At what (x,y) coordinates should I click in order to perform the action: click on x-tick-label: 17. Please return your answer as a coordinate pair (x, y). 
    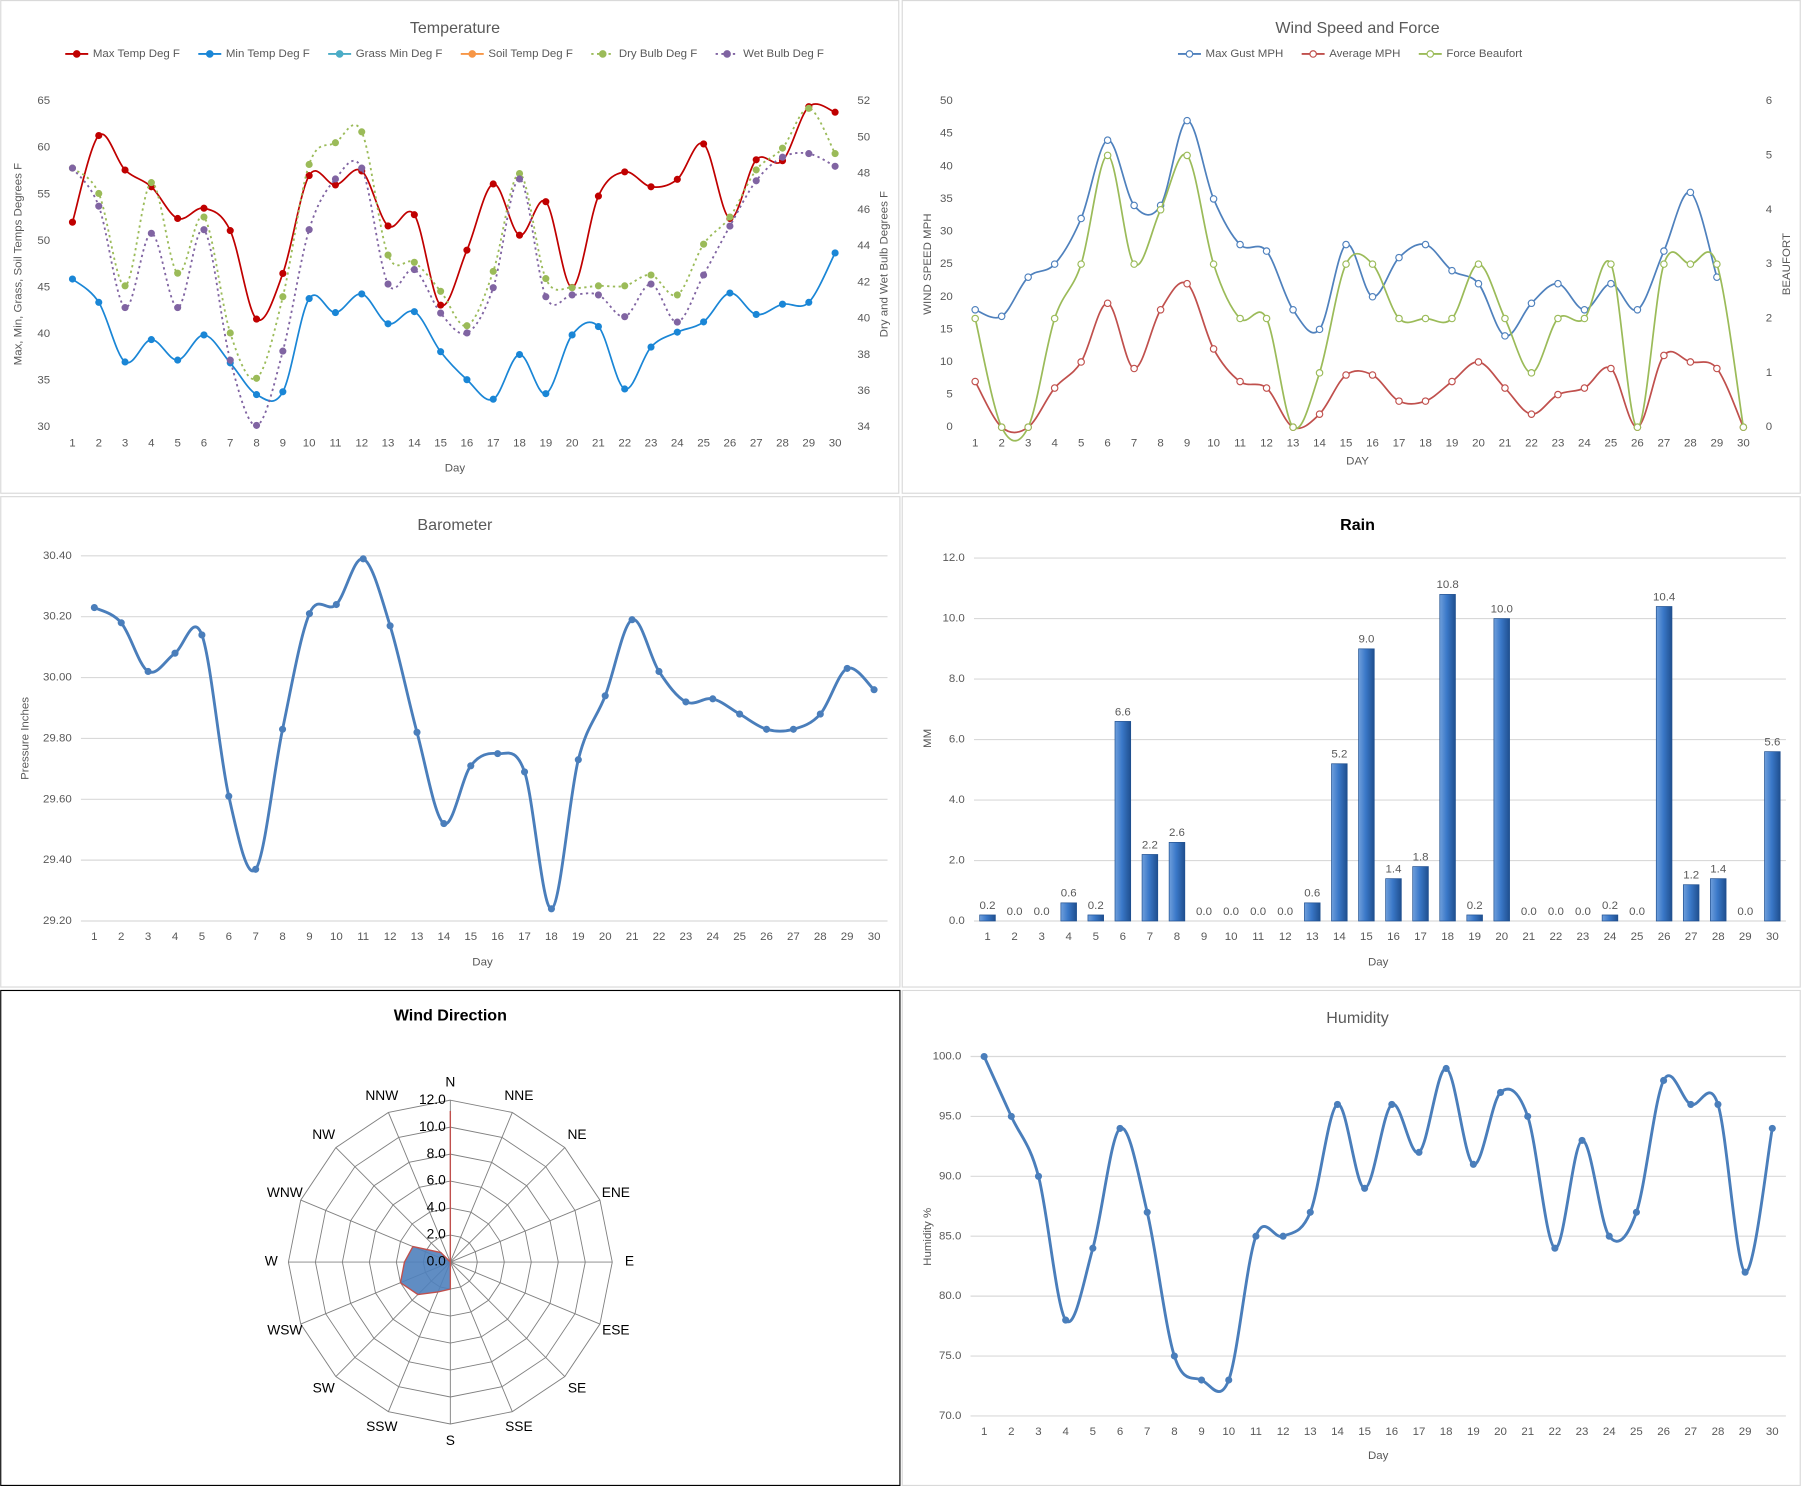
    Looking at the image, I should click on (1420, 937).